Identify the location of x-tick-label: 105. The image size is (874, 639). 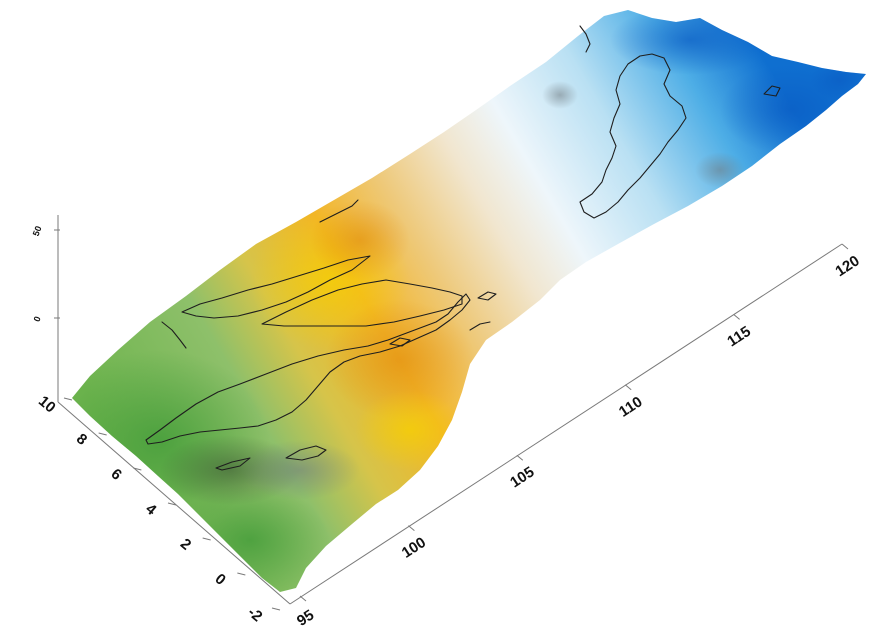
(522, 477).